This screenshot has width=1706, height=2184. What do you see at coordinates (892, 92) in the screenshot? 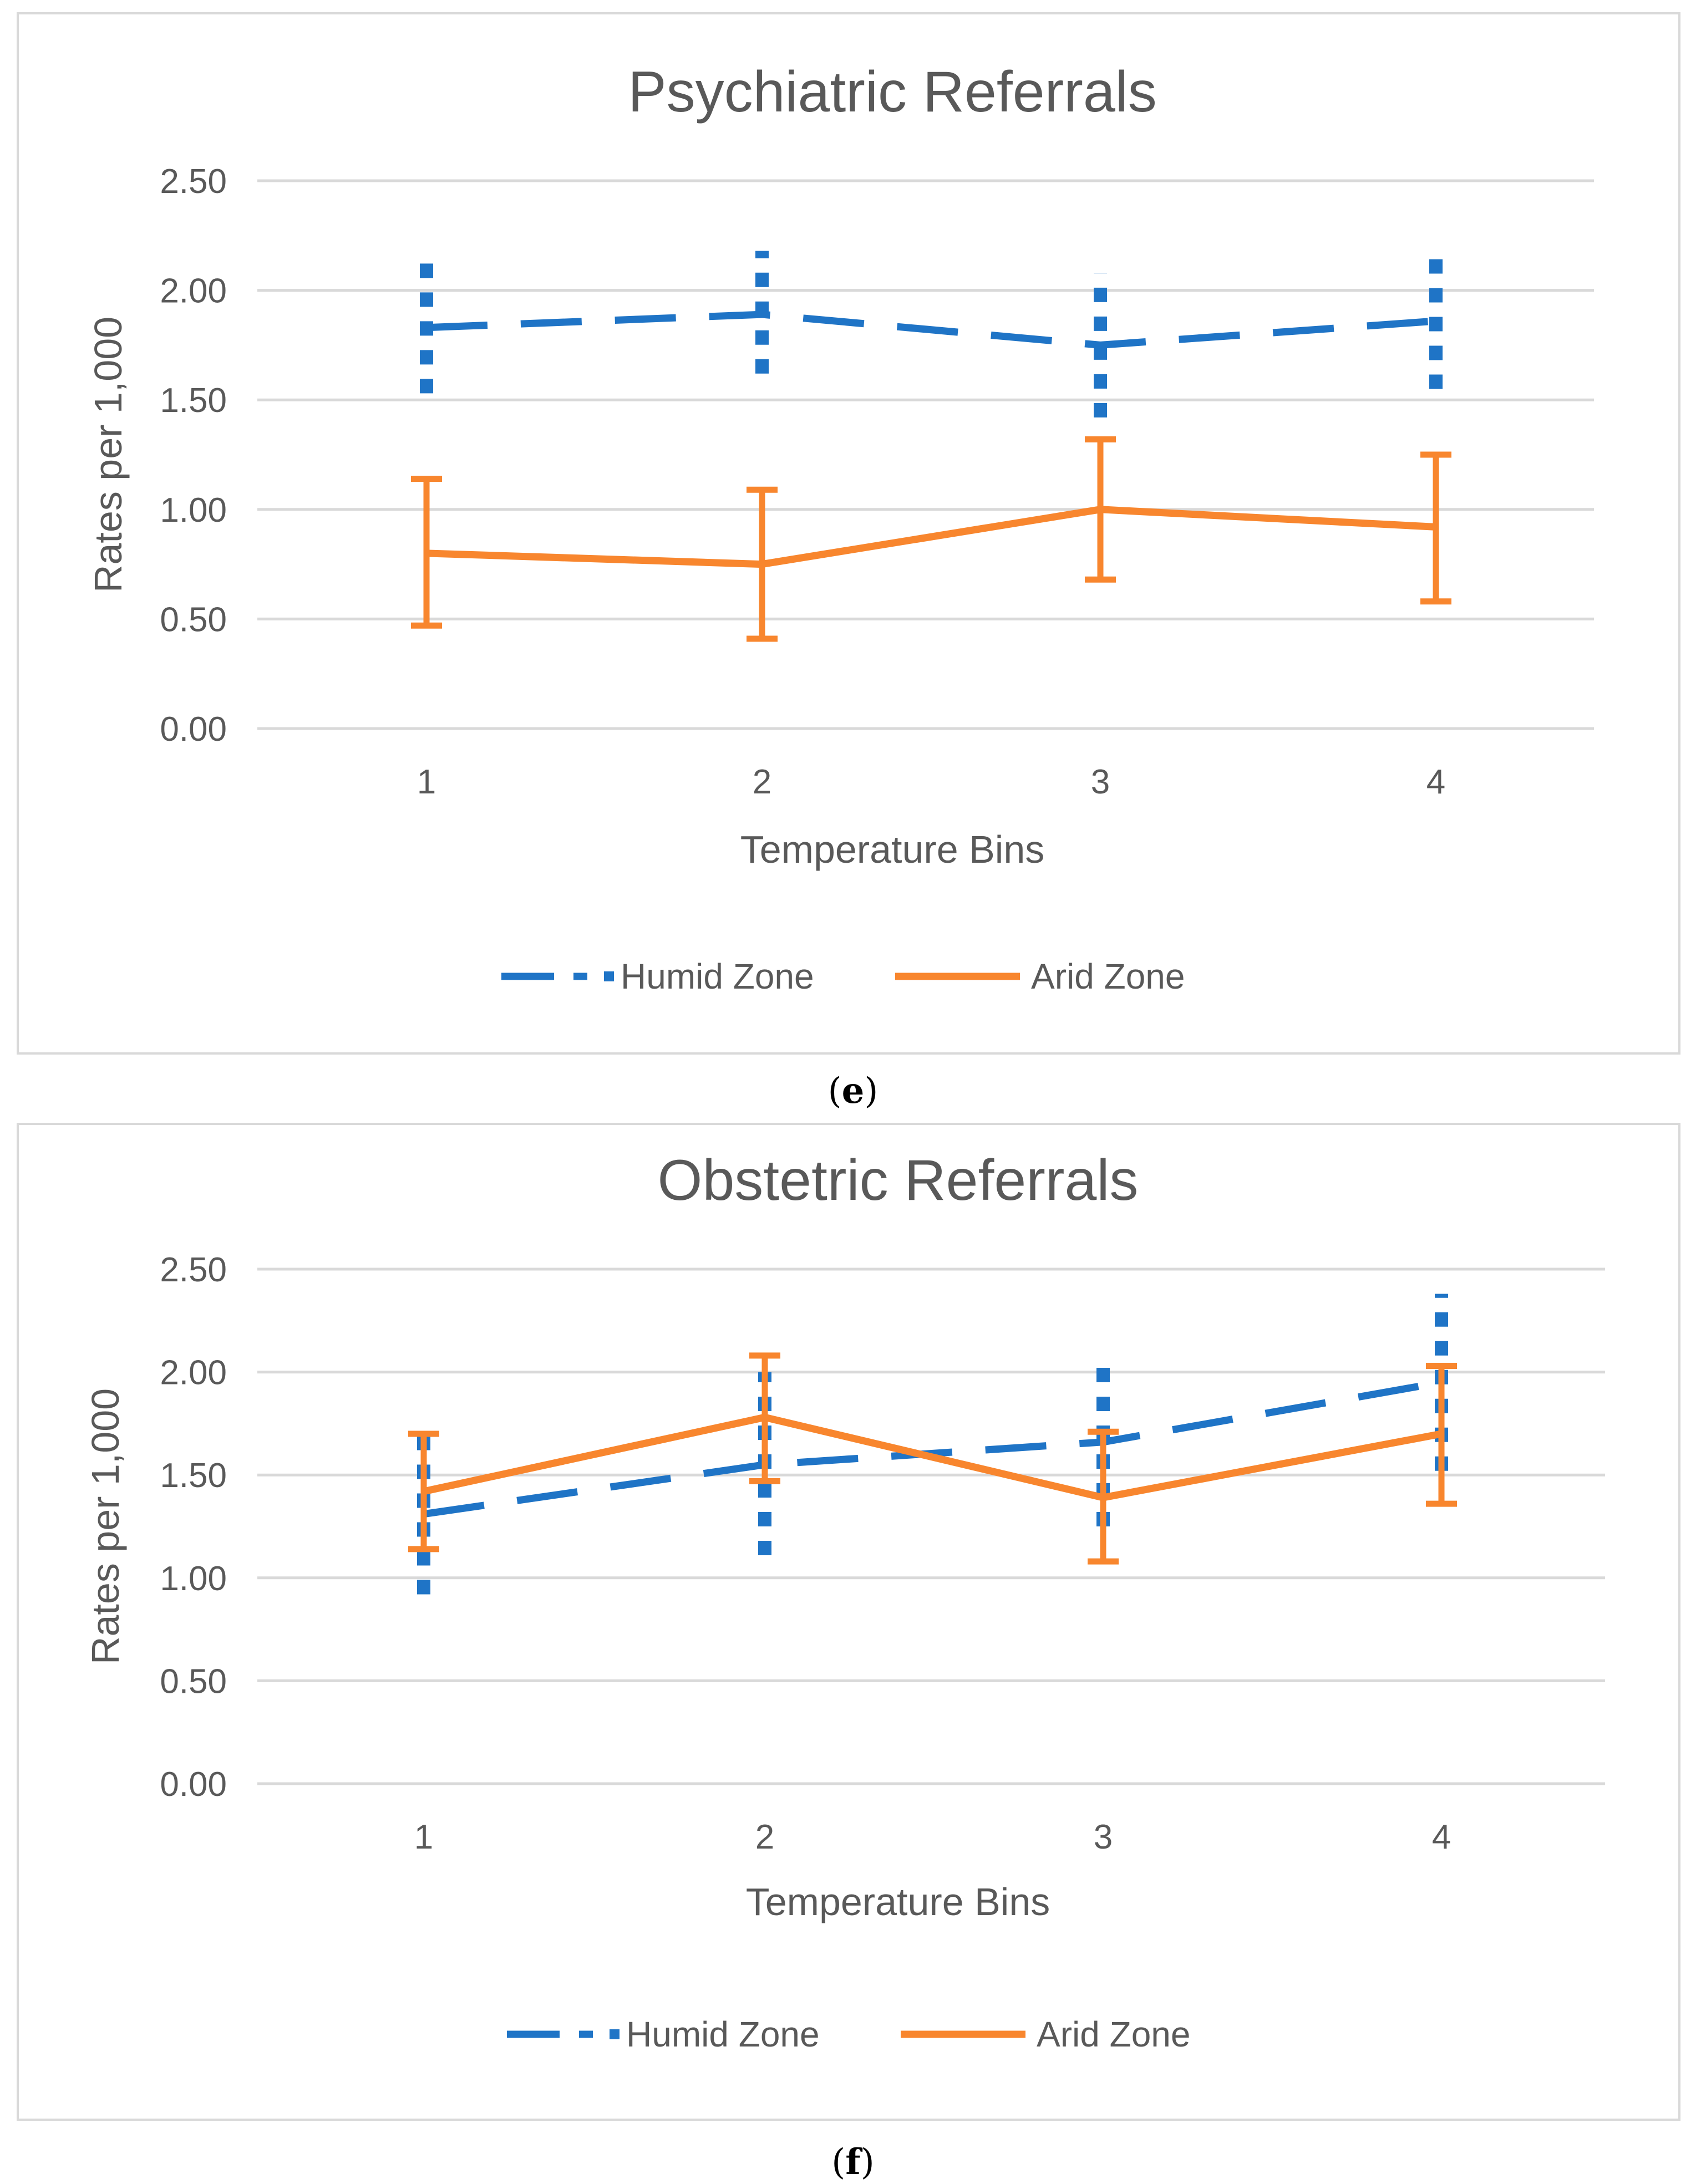
I see `chart-title: Psychiatric Referrals` at bounding box center [892, 92].